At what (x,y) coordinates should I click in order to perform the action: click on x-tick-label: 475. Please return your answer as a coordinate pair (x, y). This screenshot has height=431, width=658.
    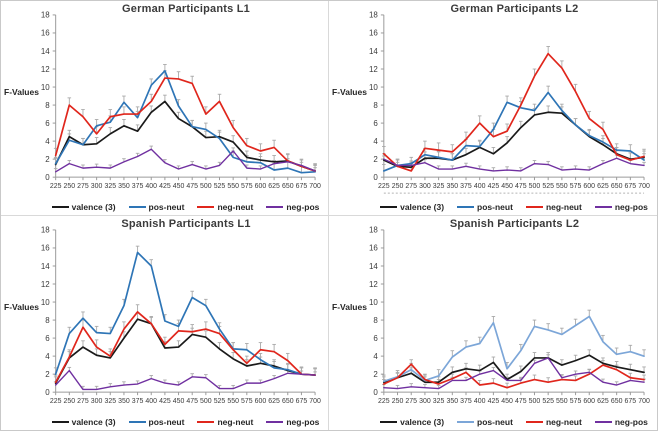
    Looking at the image, I should click on (521, 401).